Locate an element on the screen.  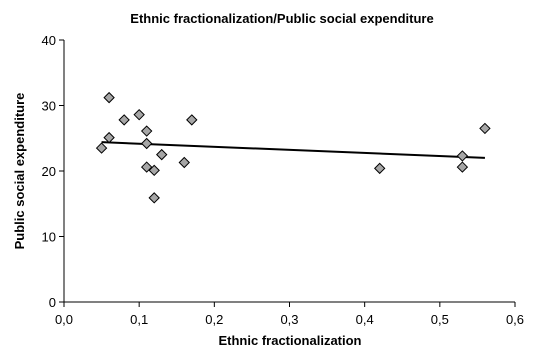
x-tick-label: 0,4 is located at coordinates (365, 319).